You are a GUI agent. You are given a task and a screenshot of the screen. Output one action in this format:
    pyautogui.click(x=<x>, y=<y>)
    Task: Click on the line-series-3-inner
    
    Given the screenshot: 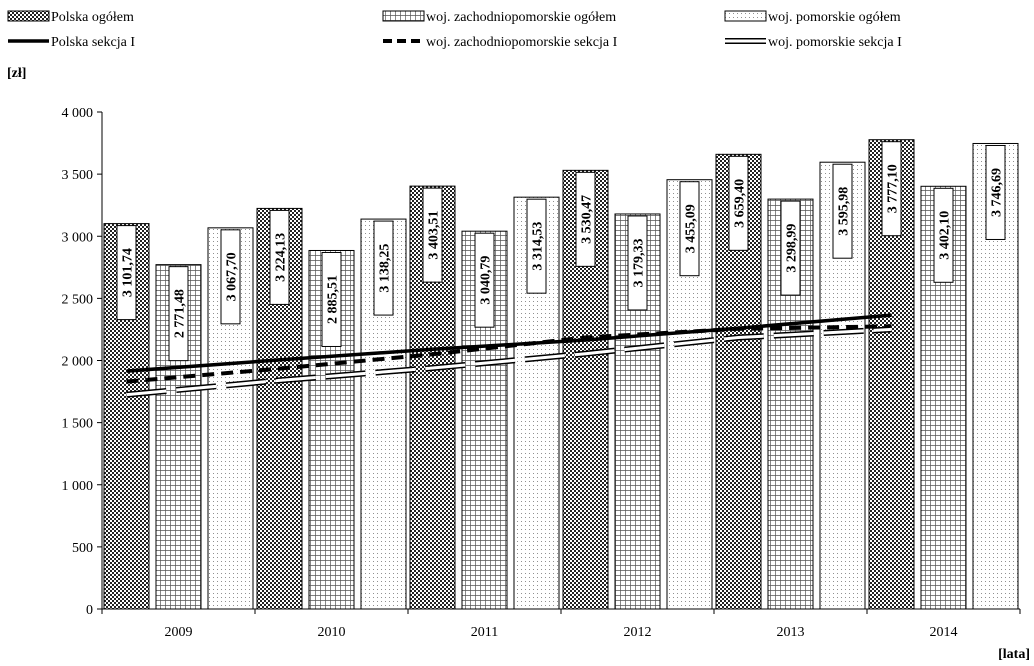 What is the action you would take?
    pyautogui.click(x=509, y=362)
    